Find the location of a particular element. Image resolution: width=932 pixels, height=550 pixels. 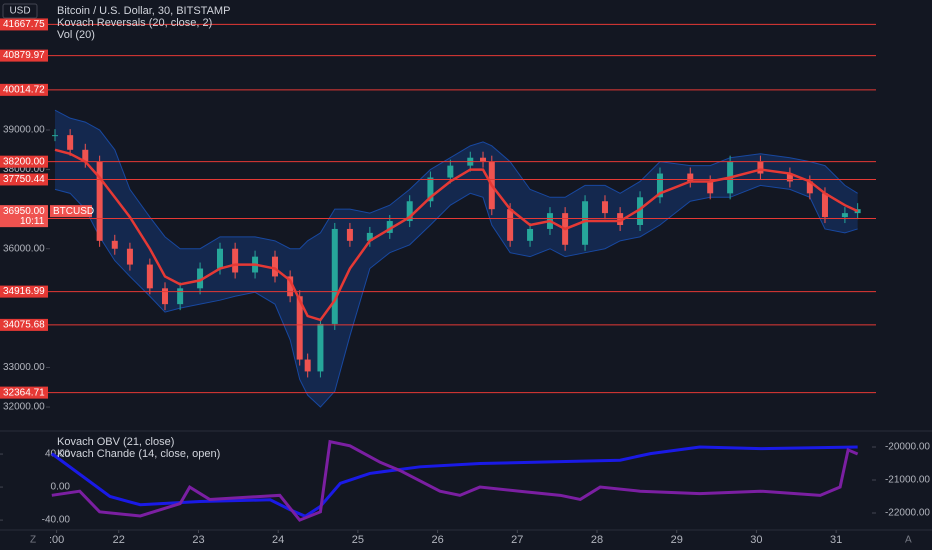

currency-badge-text: USD is located at coordinates (19, 11).